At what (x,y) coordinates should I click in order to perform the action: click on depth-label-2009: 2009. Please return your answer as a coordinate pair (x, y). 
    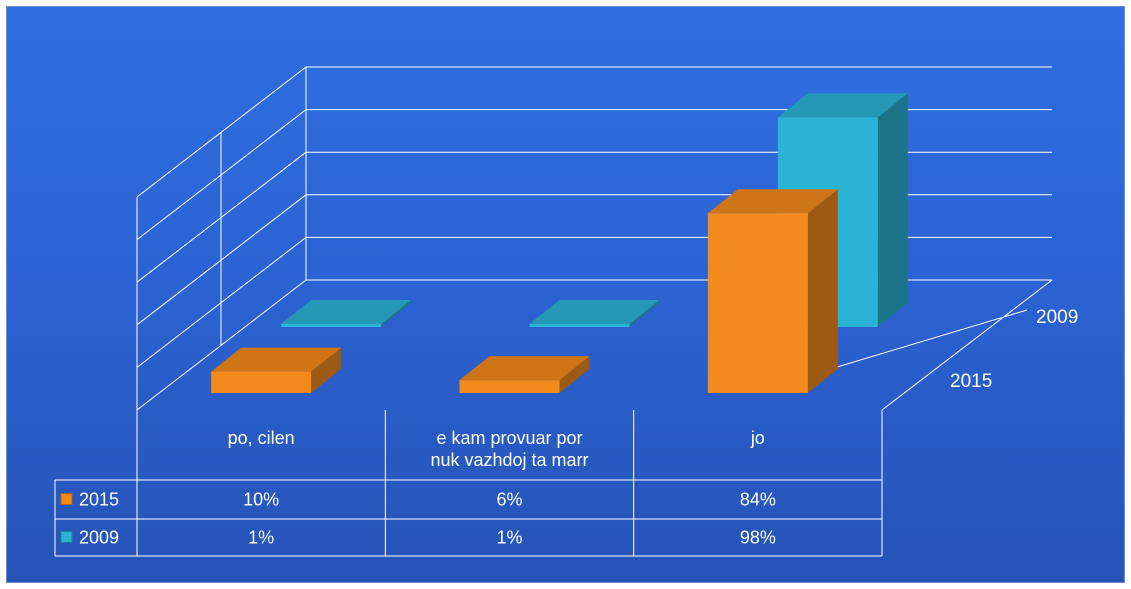
    Looking at the image, I should click on (1057, 317).